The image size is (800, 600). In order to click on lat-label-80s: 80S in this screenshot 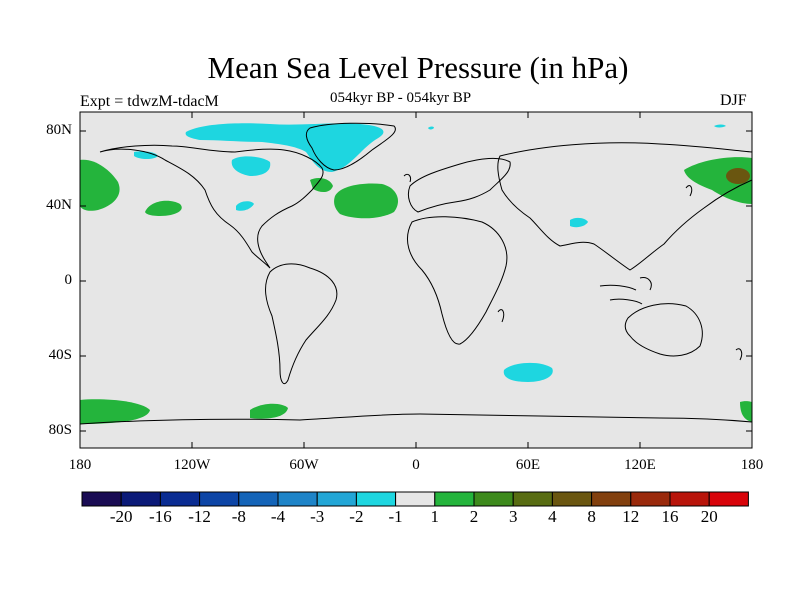, I will do `click(60, 430)`.